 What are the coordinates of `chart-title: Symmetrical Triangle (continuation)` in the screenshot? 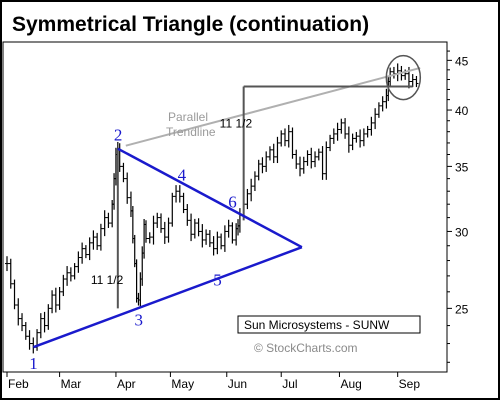 It's located at (190, 24).